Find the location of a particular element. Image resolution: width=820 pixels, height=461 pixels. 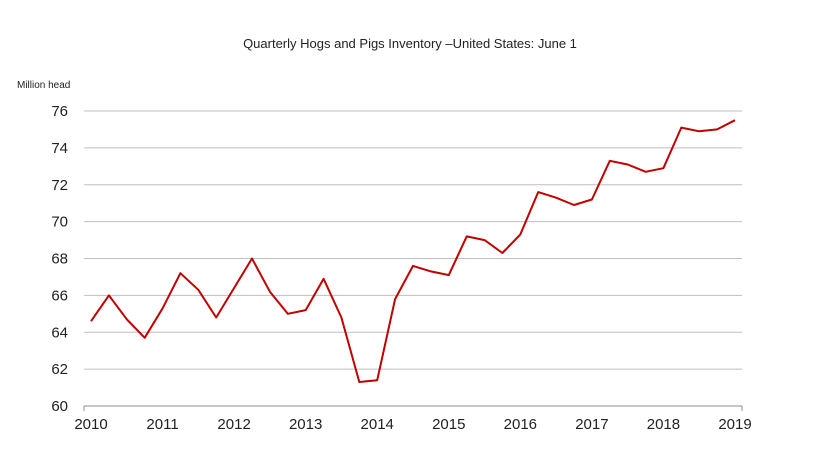

x-tick-label: 2011 is located at coordinates (162, 424).